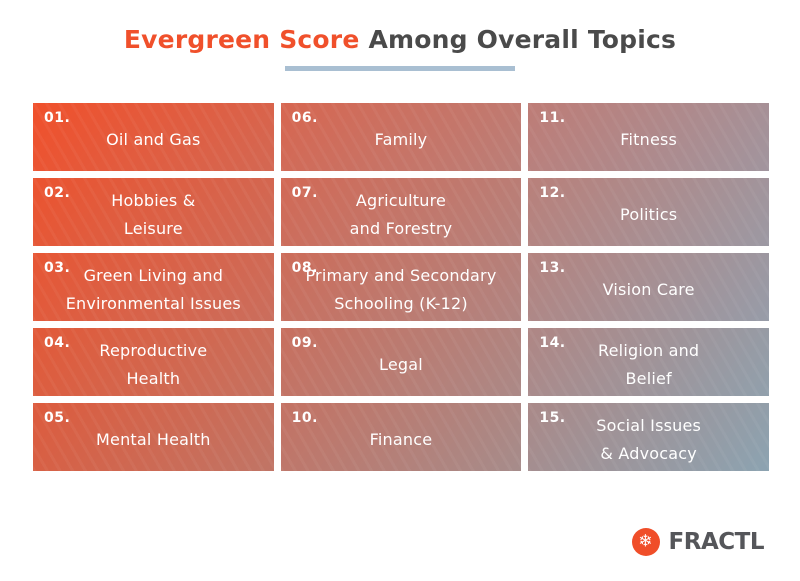 The height and width of the screenshot is (581, 800). What do you see at coordinates (648, 289) in the screenshot?
I see `topic-label: Vision Care` at bounding box center [648, 289].